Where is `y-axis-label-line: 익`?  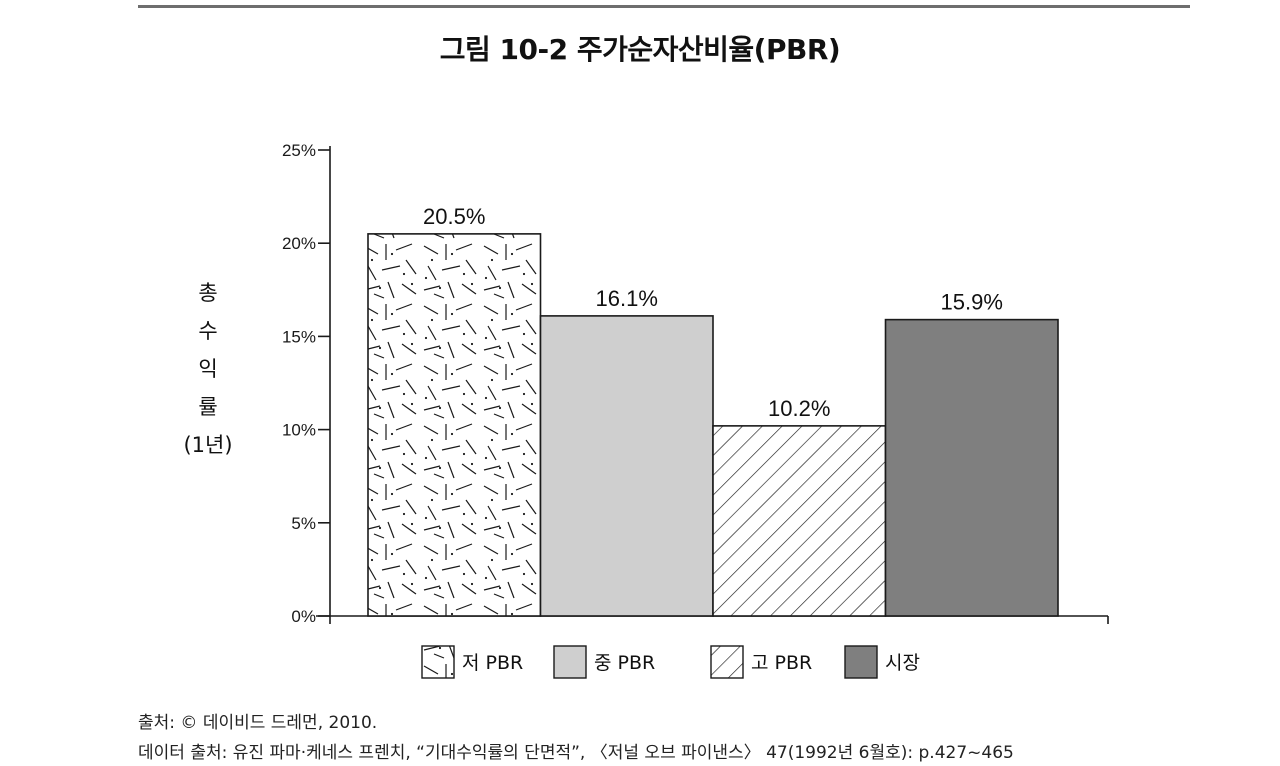 y-axis-label-line: 익 is located at coordinates (207, 369).